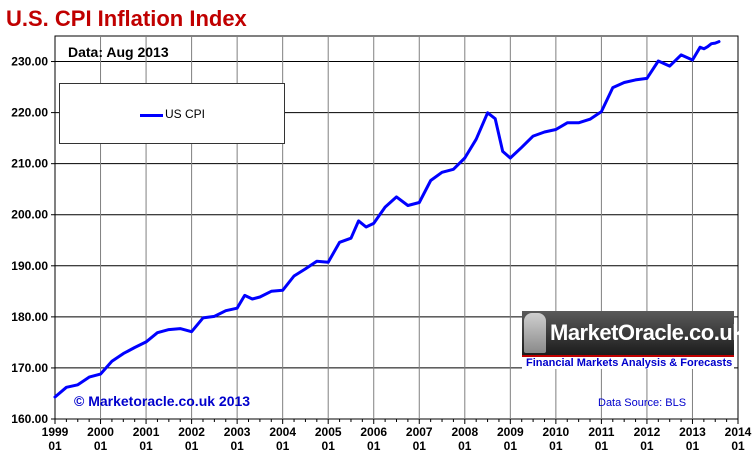 This screenshot has height=468, width=753. Describe the element at coordinates (191, 432) in the screenshot. I see `x-tick-label-year: 2002` at that location.